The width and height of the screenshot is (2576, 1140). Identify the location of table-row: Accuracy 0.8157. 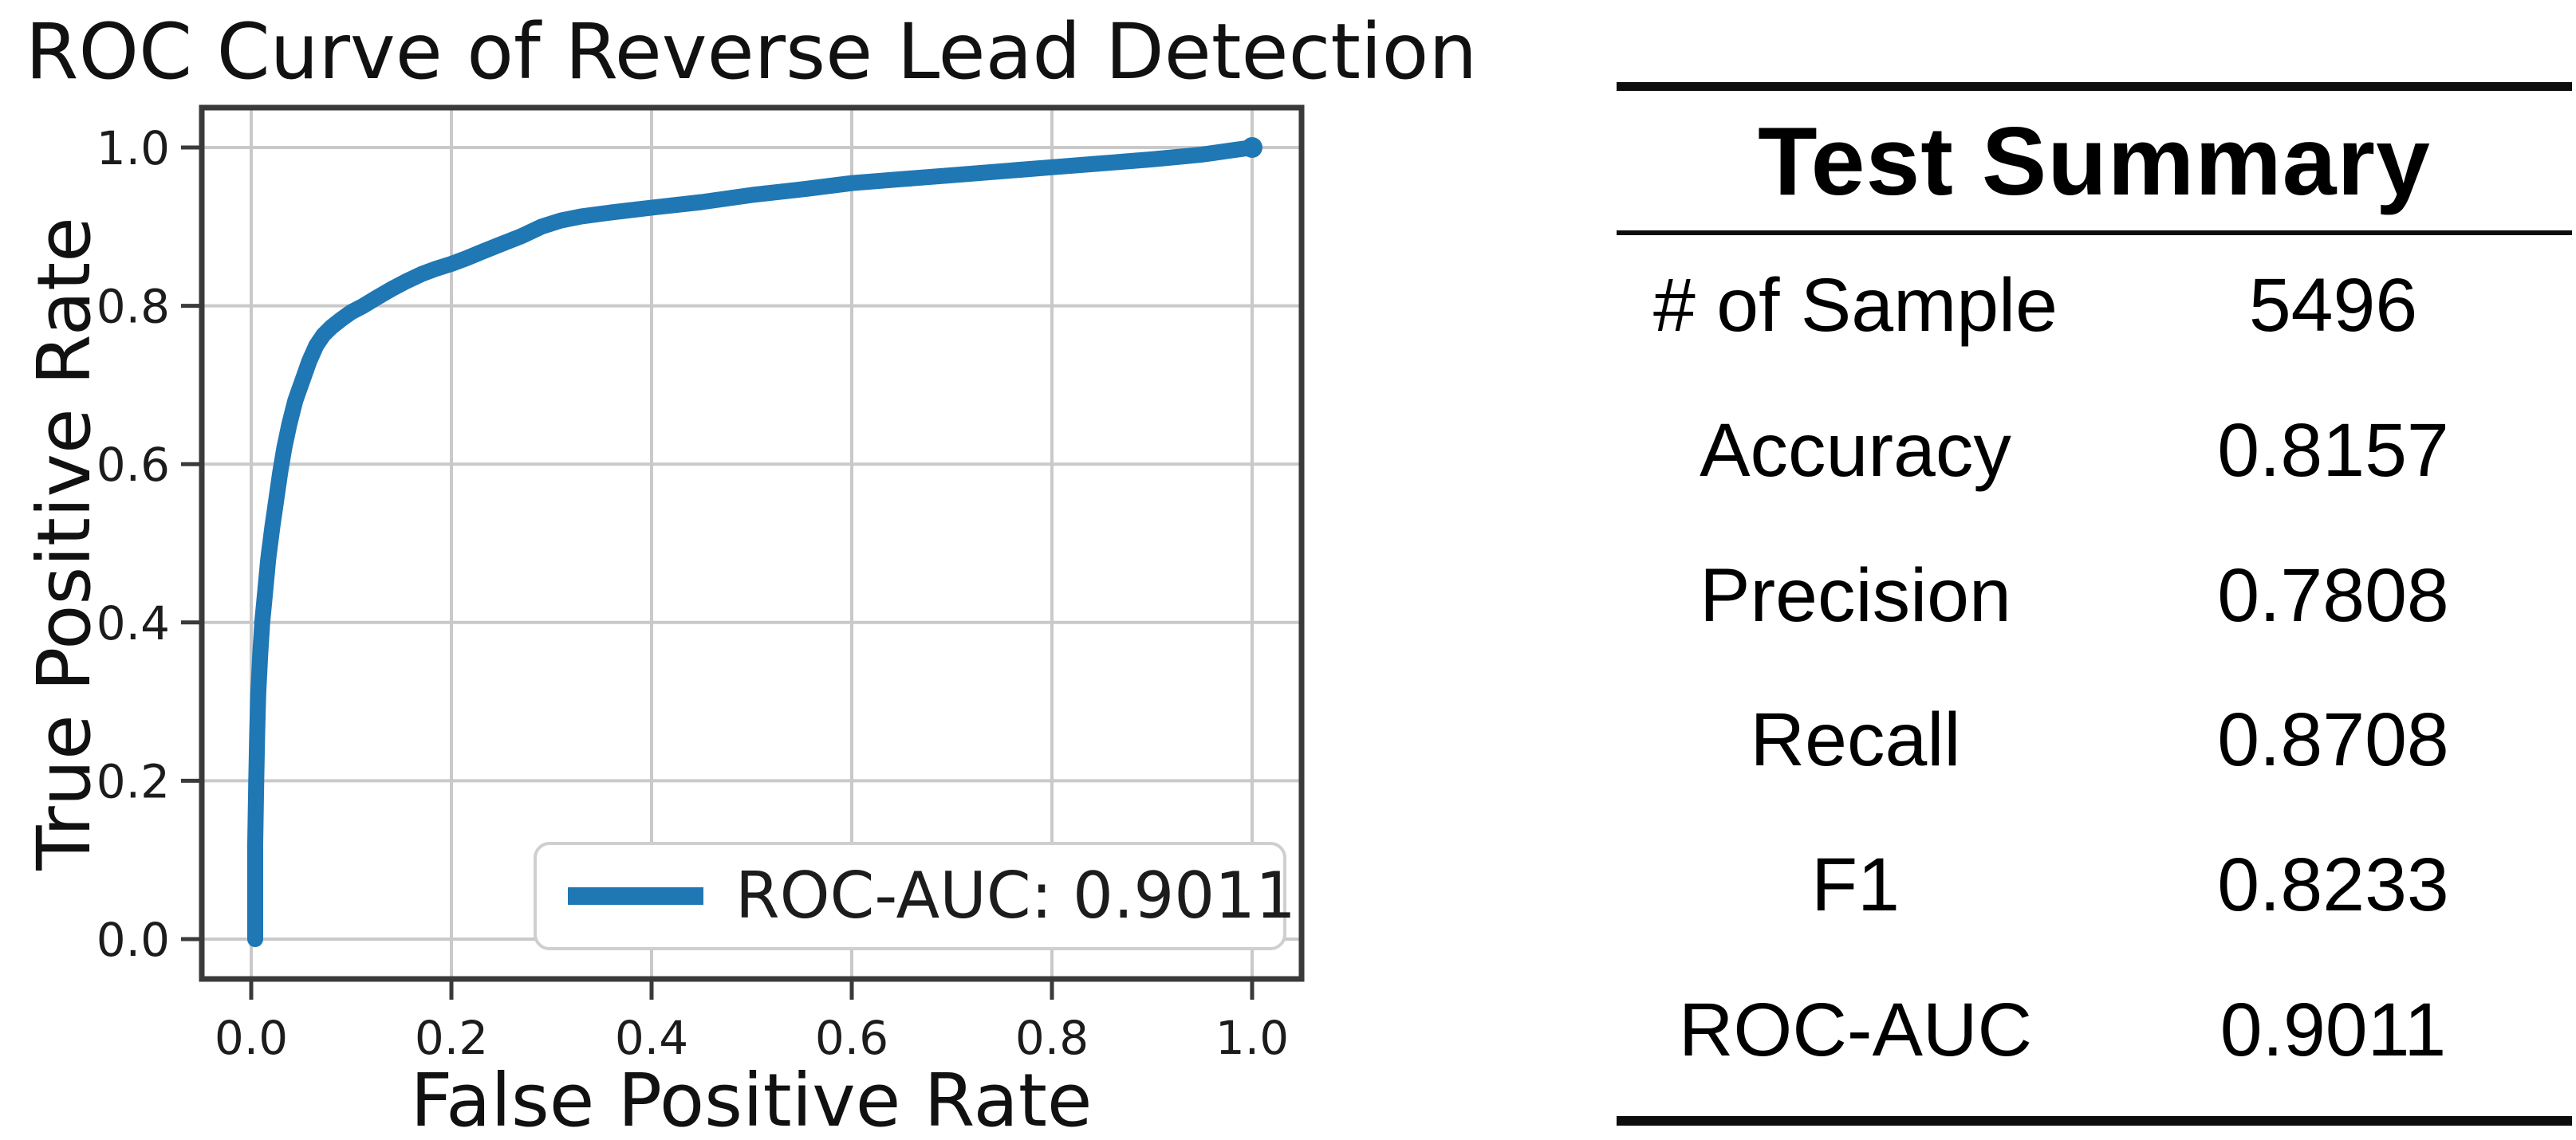
(2094, 451).